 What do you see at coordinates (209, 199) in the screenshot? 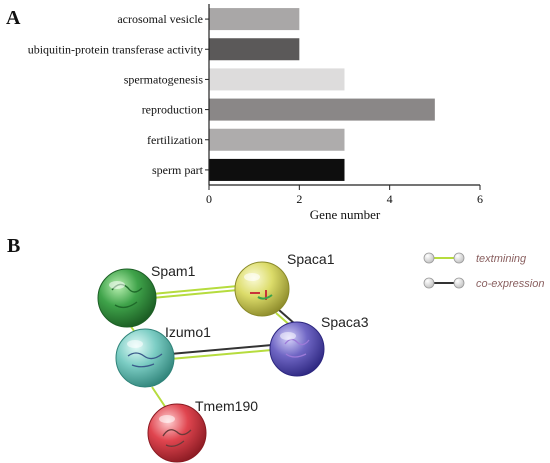
I see `x-tick-label: 0` at bounding box center [209, 199].